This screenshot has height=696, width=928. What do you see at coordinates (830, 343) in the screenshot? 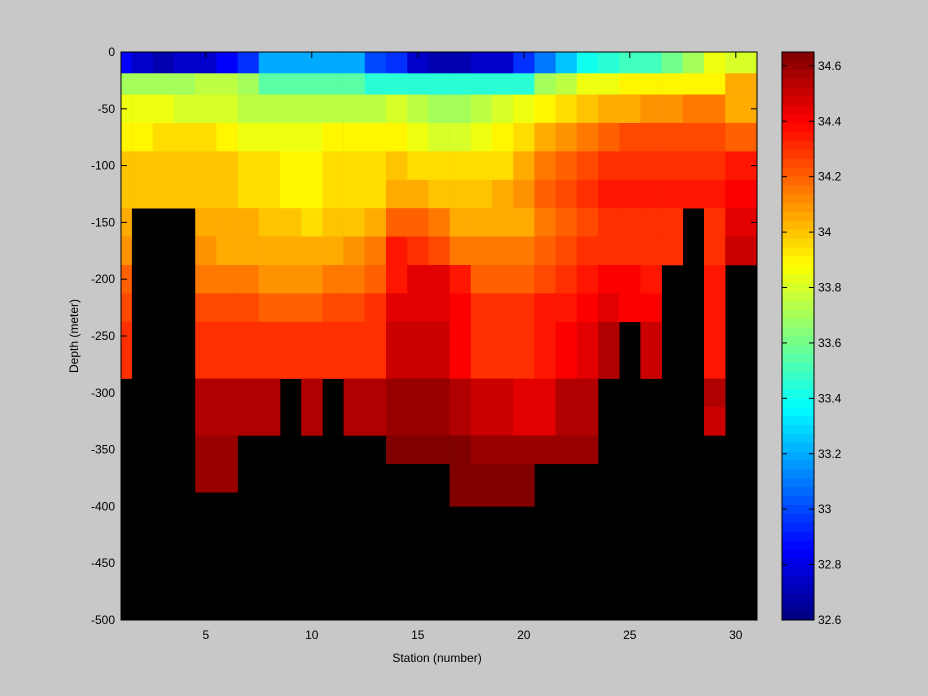
I see `colorbar-tick-label: 33.6` at bounding box center [830, 343].